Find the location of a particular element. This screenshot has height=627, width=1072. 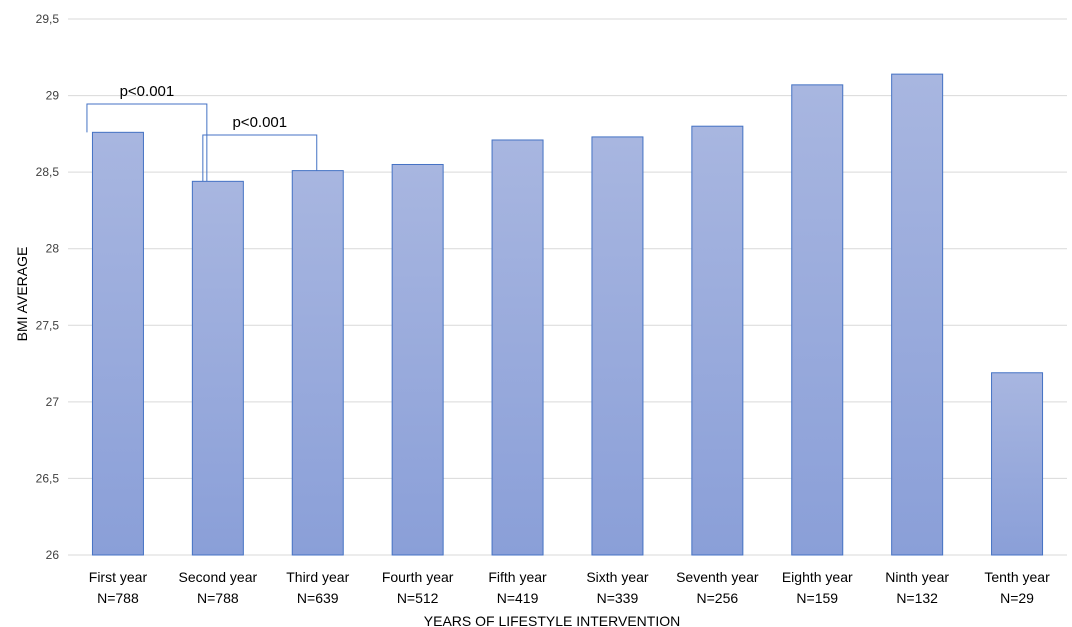

y-tick-label: 26,5 is located at coordinates (48, 478).